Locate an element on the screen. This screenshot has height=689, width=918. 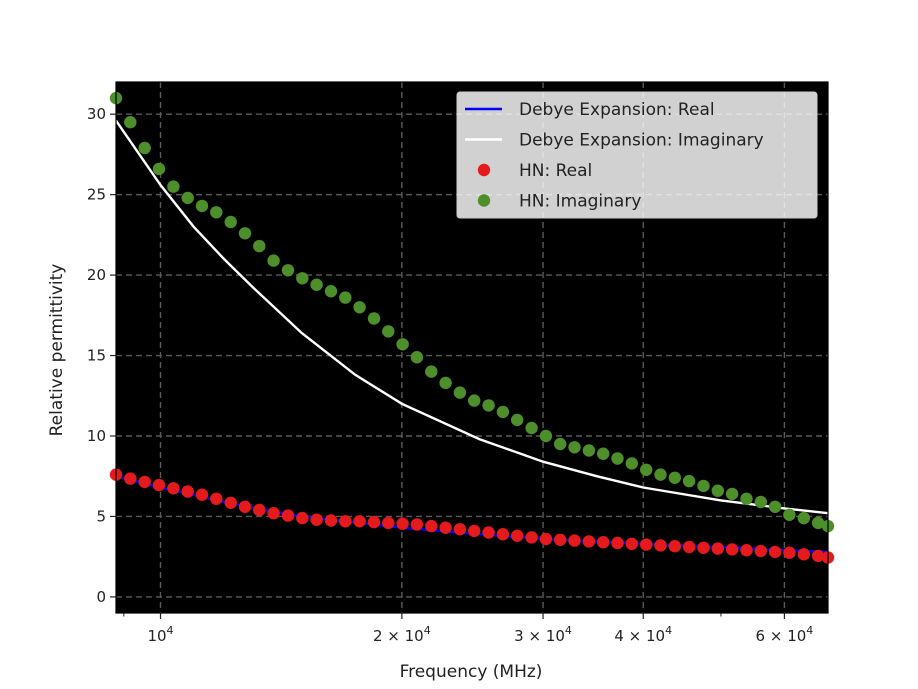
legend-label: Debye Expansion: Imaginary is located at coordinates (641, 141).